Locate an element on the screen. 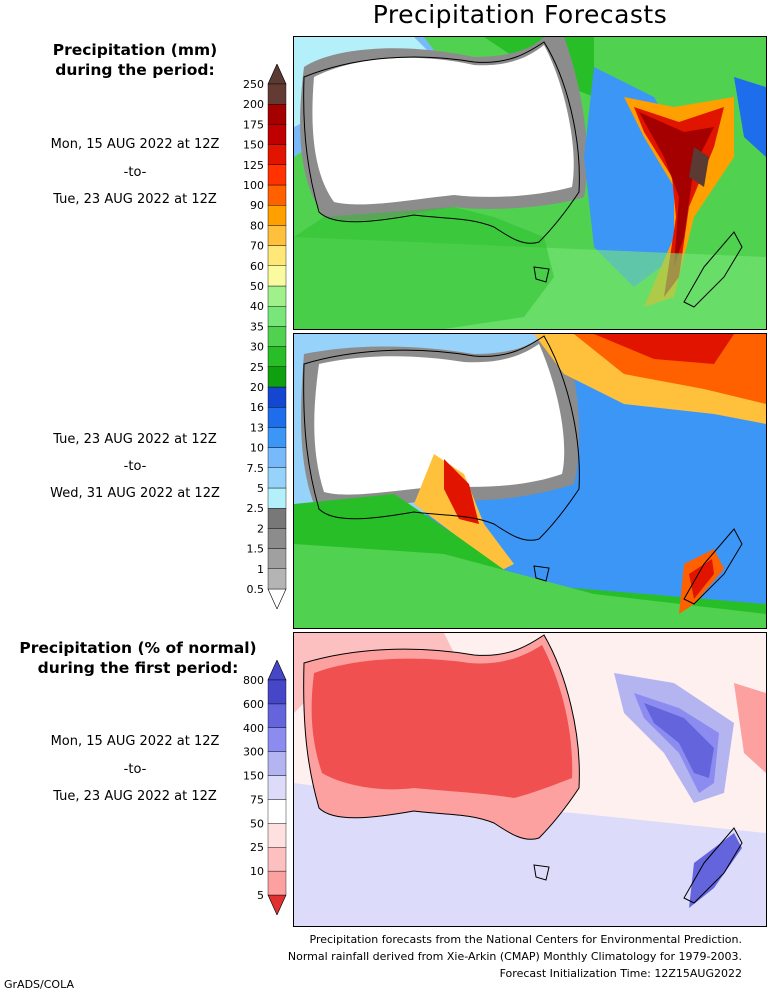 This screenshot has height=994, width=768. percent-colorbar-tick-label: 400 is located at coordinates (253, 728).